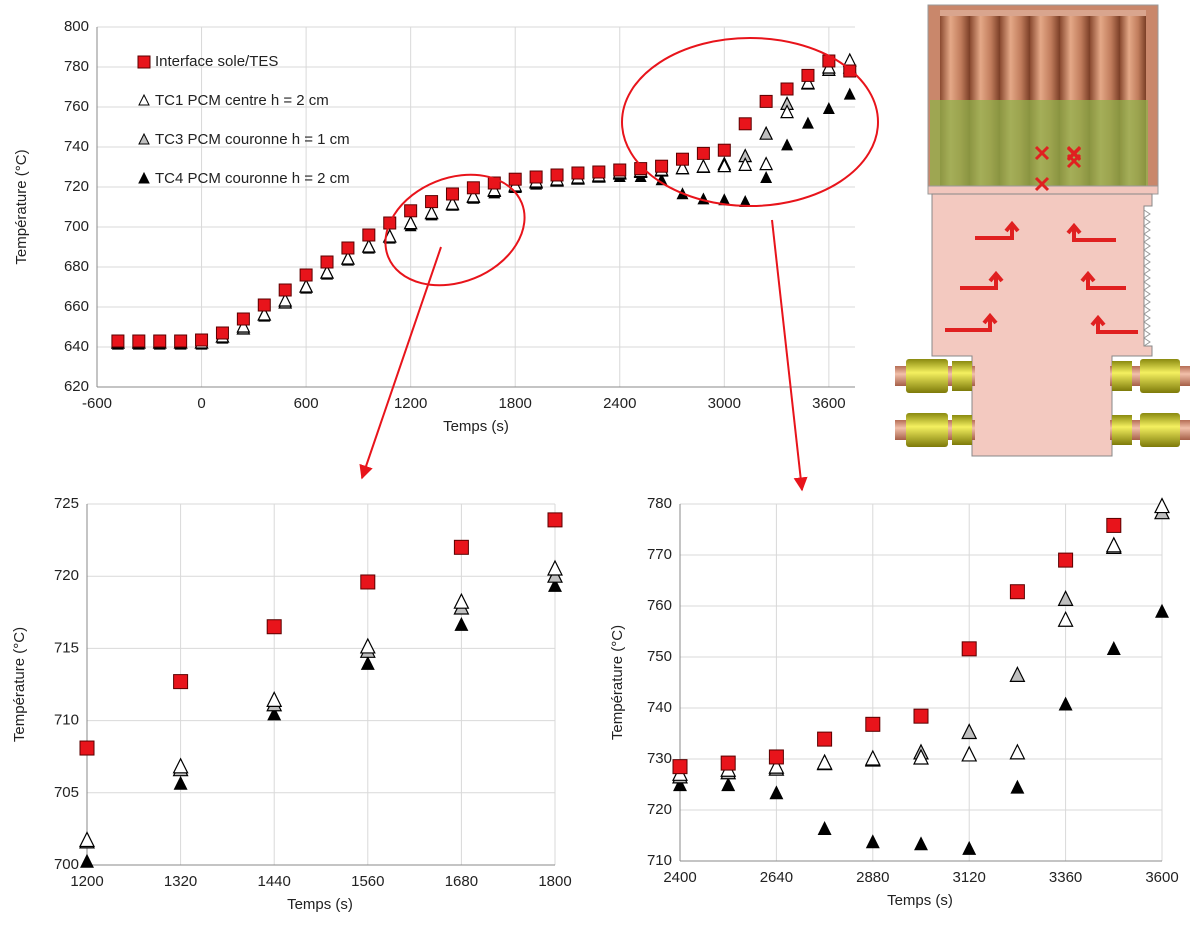 This screenshot has height=936, width=1192. What do you see at coordinates (76, 146) in the screenshot?
I see `y-tick-label: 740` at bounding box center [76, 146].